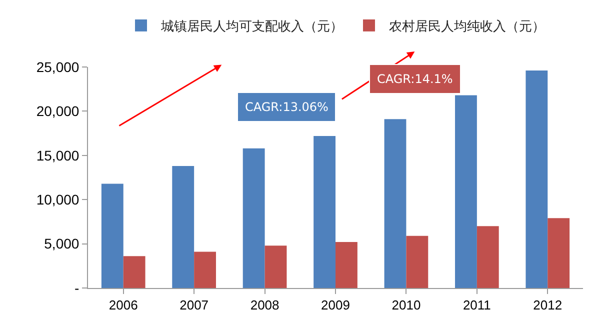  Describe the element at coordinates (58, 155) in the screenshot. I see `y-tick-label: 15,000` at that location.